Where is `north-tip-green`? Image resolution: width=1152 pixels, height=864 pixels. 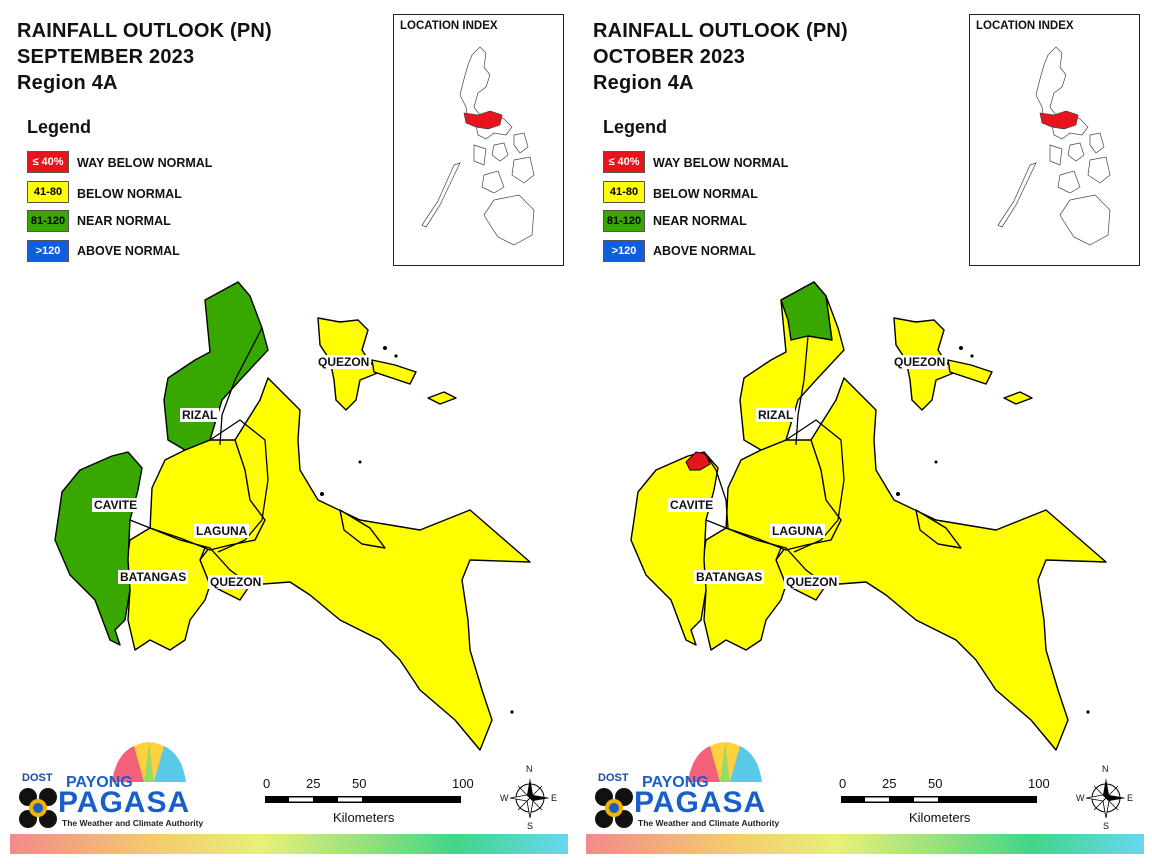
north-tip-green is located at coordinates (806, 311).